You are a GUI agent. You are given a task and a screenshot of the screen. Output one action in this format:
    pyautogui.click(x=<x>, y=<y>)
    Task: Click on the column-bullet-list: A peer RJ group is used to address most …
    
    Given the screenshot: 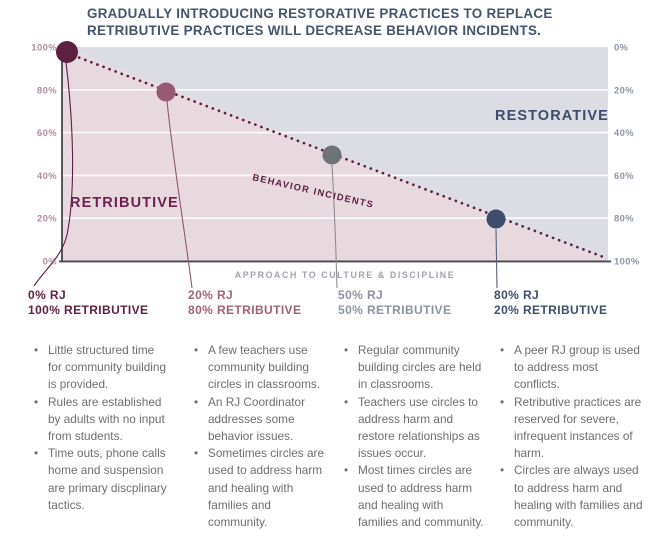 What is the action you would take?
    pyautogui.click(x=569, y=436)
    